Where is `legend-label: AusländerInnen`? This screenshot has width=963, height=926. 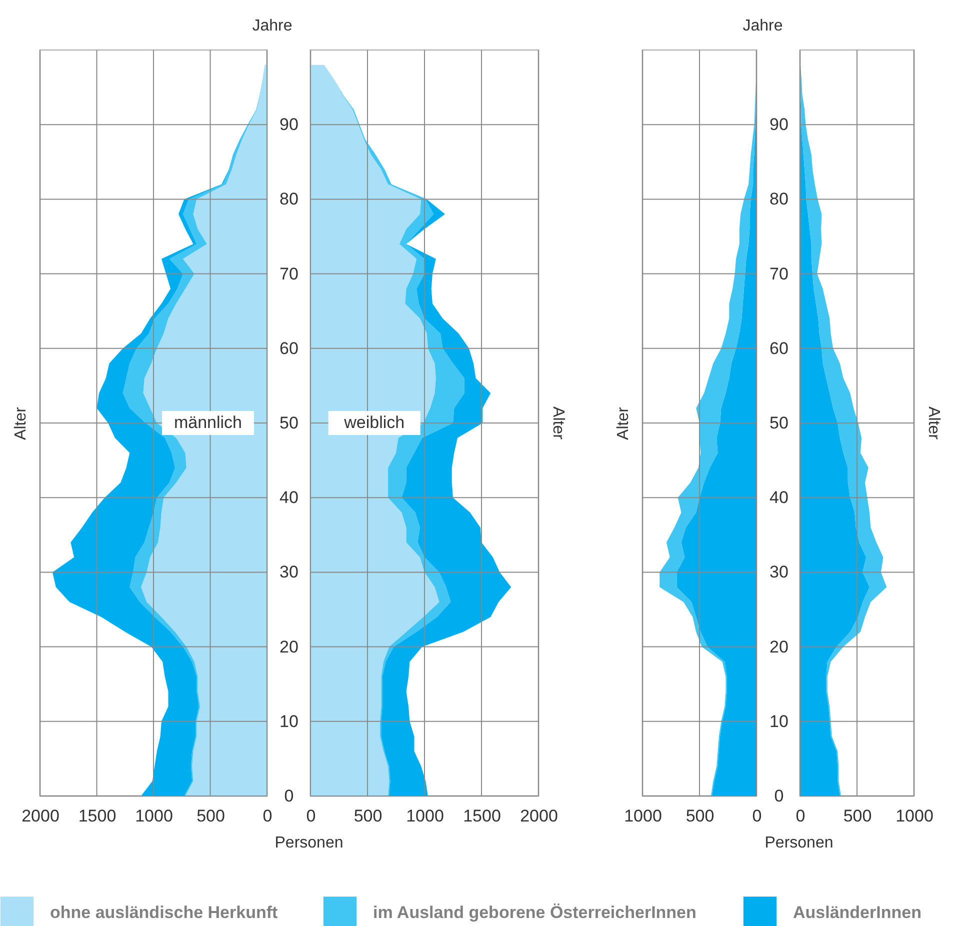
legend-label: AusländerInnen is located at coordinates (857, 912).